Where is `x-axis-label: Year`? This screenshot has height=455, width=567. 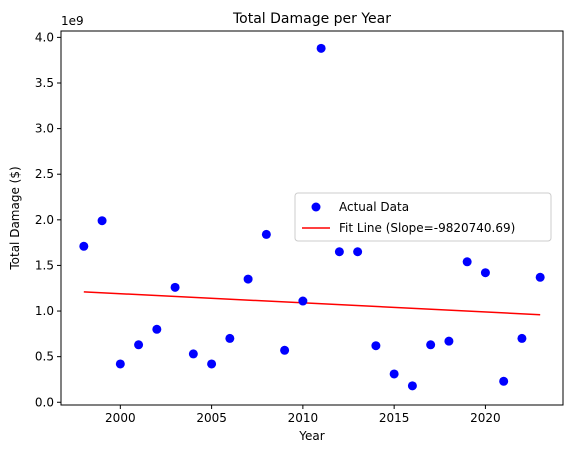
x-axis-label: Year is located at coordinates (311, 436).